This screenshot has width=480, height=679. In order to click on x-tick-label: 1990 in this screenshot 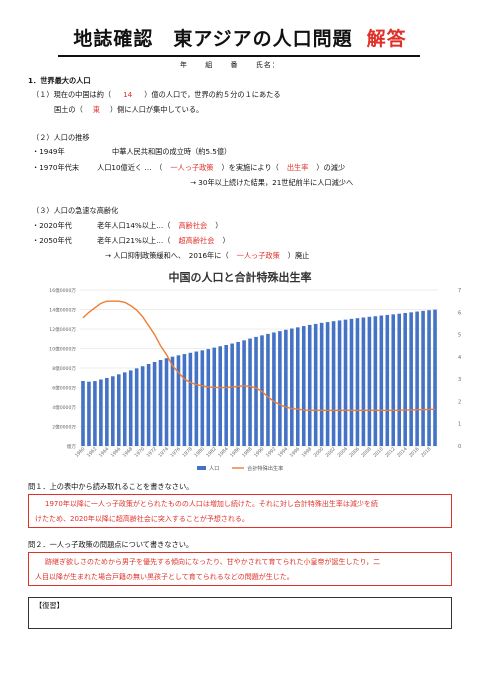, I will do `click(259, 452)`.